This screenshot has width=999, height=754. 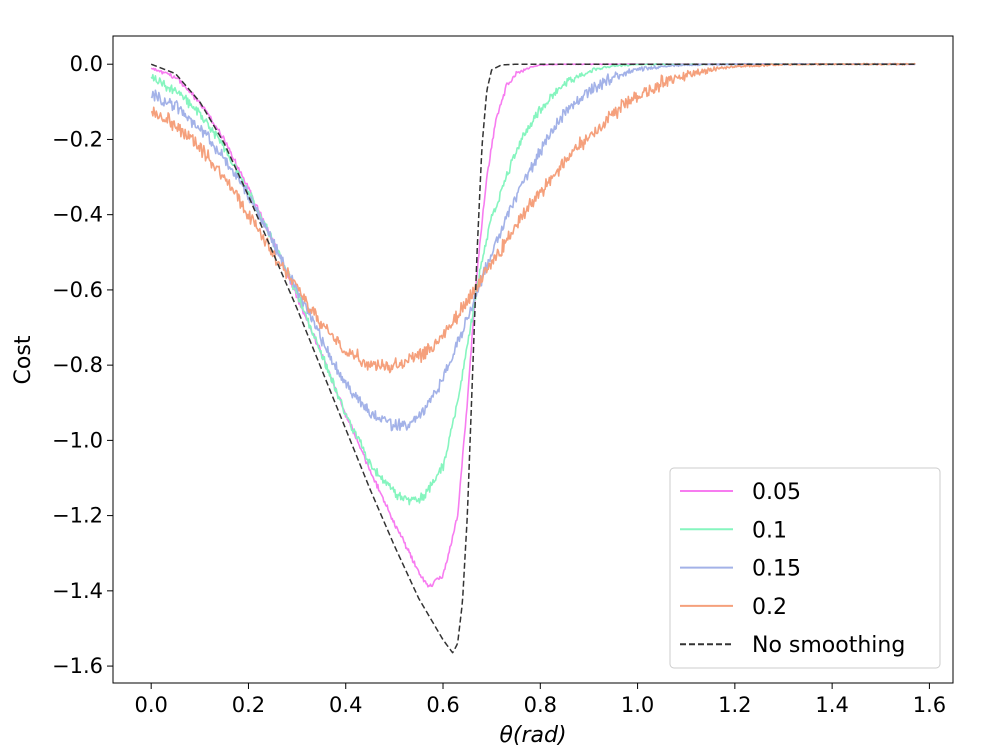 I want to click on x-tick-label: 0.6, so click(x=442, y=705).